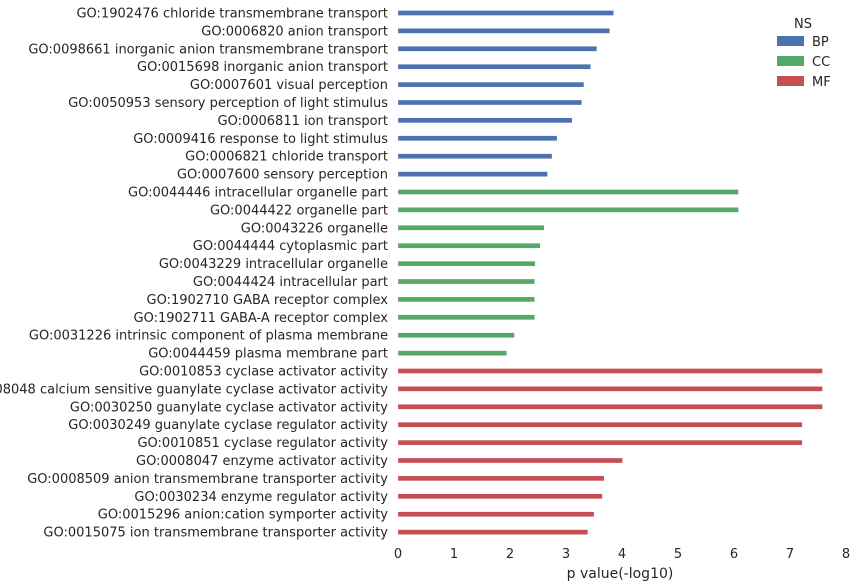 This screenshot has height=587, width=854. I want to click on x-tick-label: 4, so click(622, 554).